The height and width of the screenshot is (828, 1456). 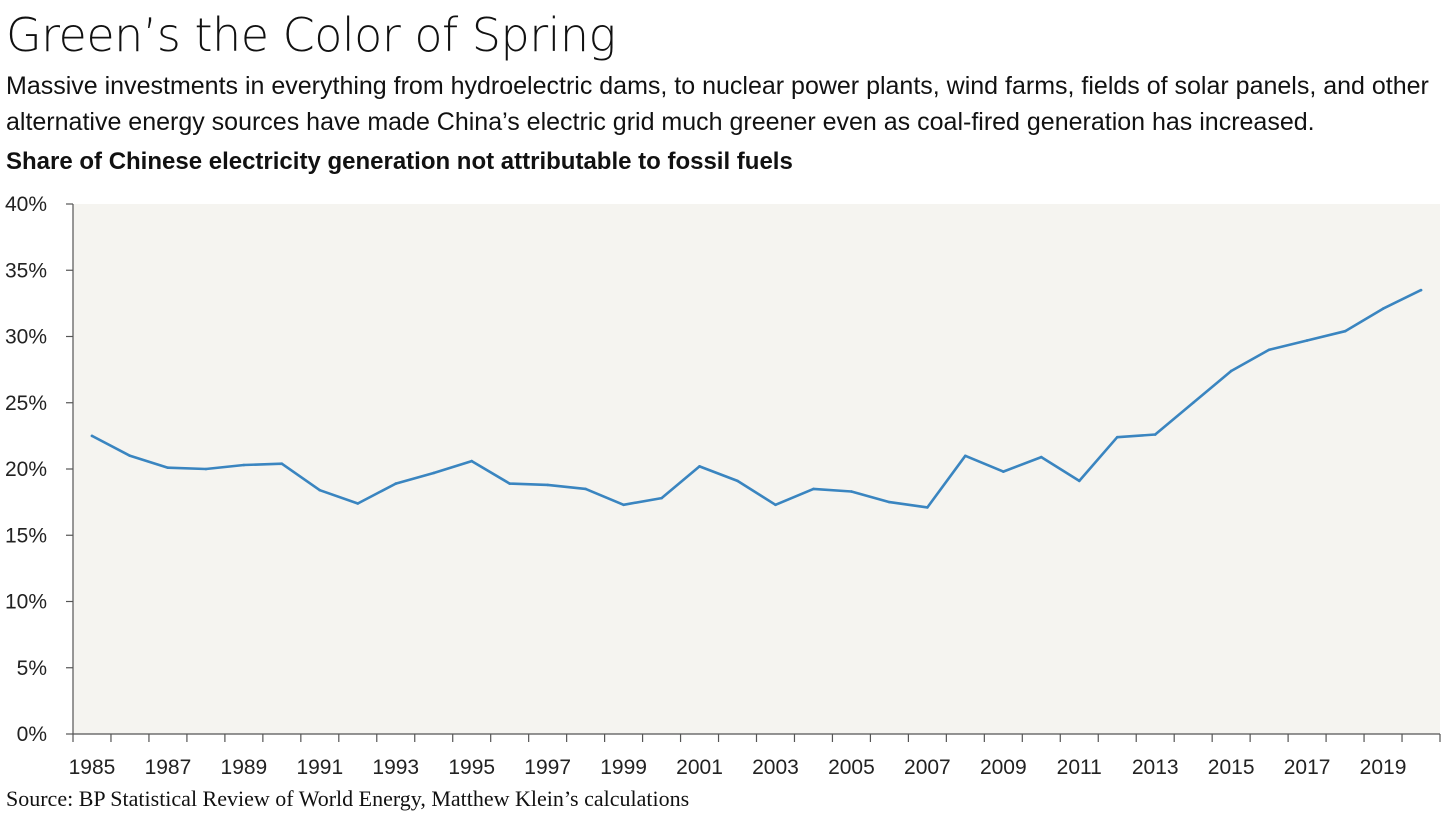 I want to click on x-tick-label: 1991, so click(x=319, y=767).